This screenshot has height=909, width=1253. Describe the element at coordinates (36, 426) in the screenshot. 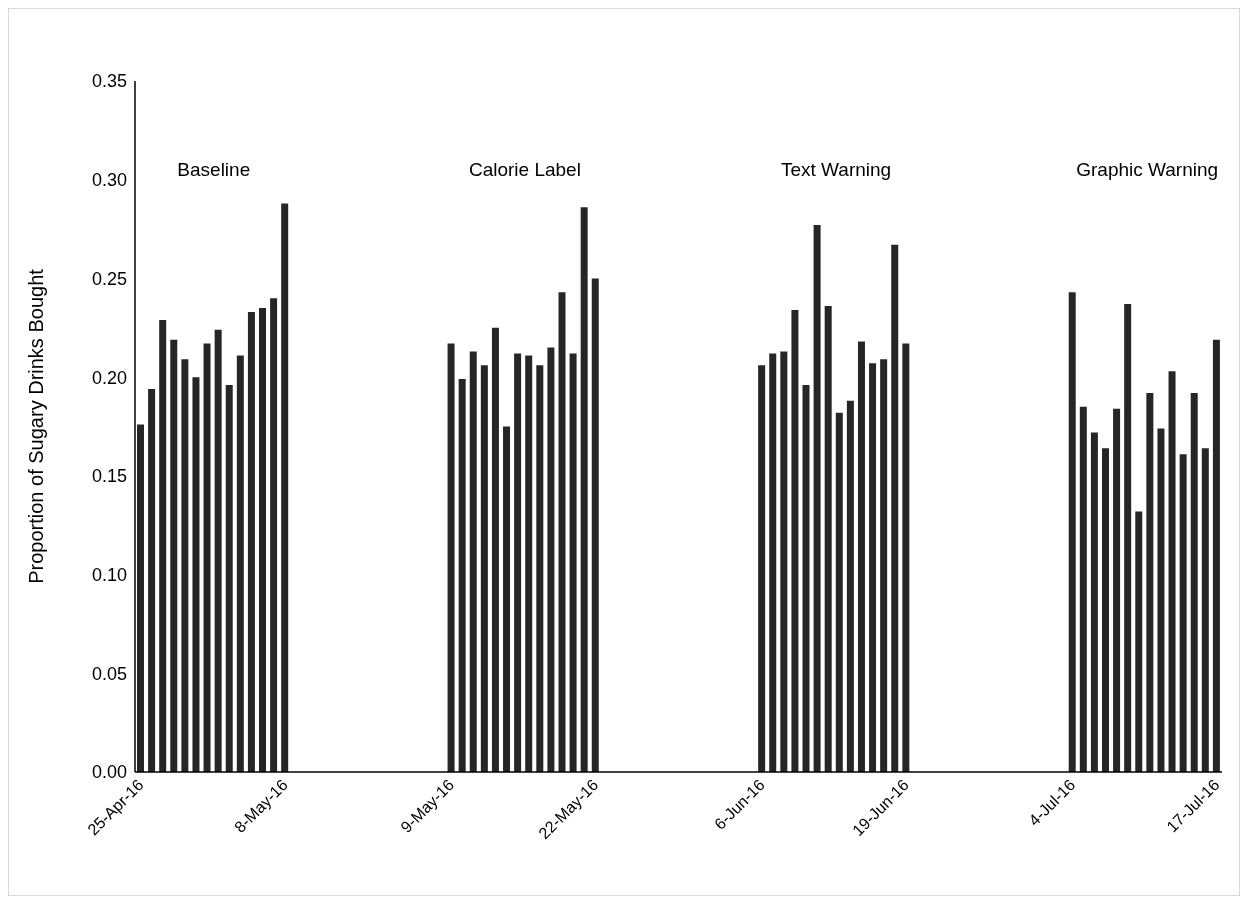

I see `y-axis-title: Proportion of Sugary Drinks Bought` at that location.